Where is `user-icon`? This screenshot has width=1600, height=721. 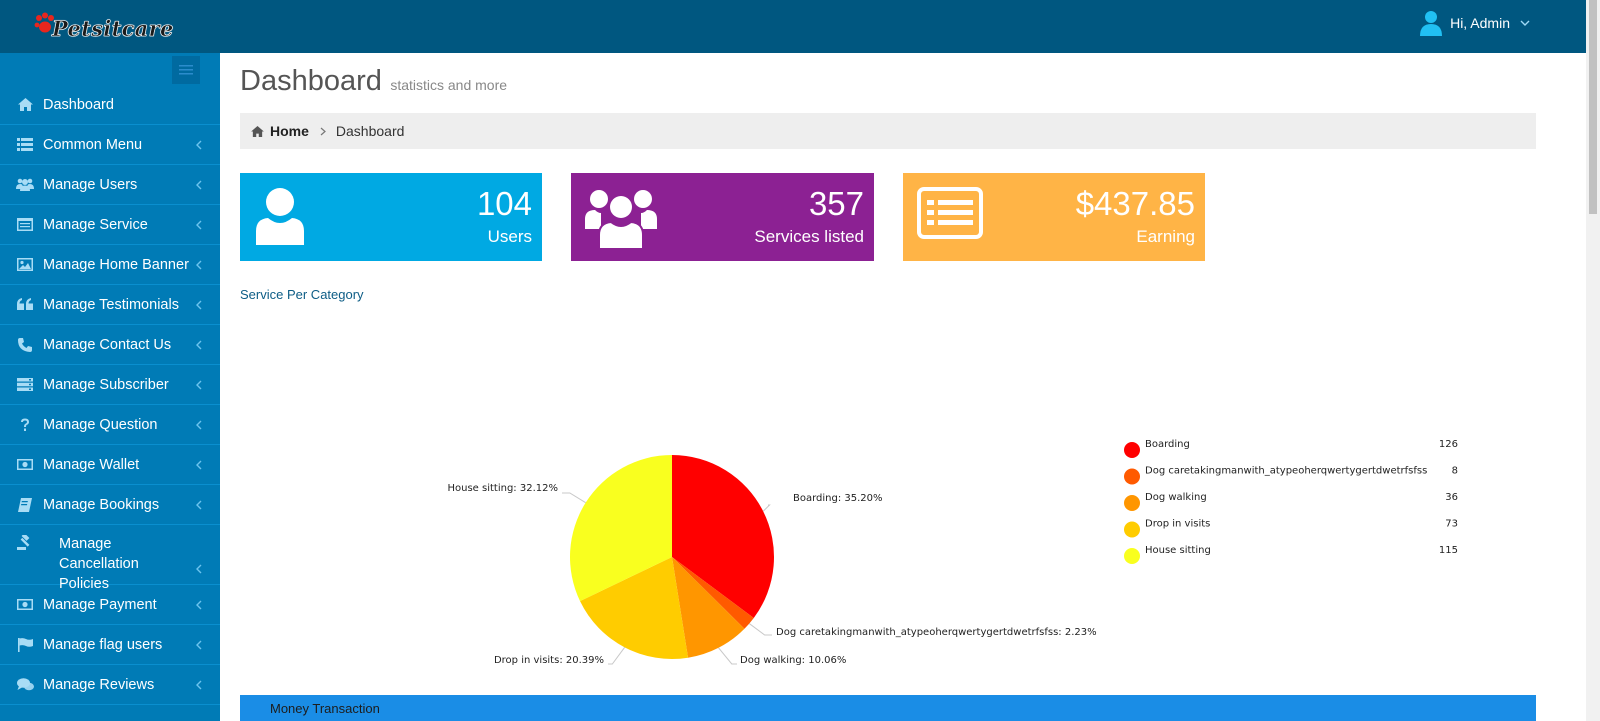 user-icon is located at coordinates (280, 216).